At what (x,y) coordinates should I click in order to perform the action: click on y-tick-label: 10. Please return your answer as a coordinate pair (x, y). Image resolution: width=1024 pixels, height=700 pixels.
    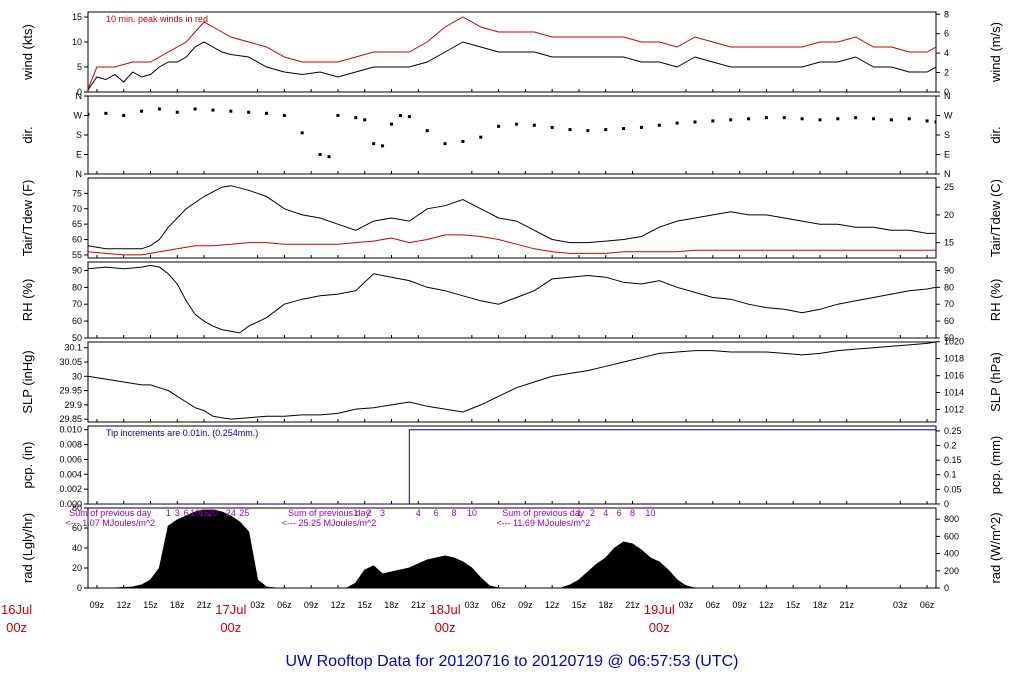
    Looking at the image, I should click on (77, 42).